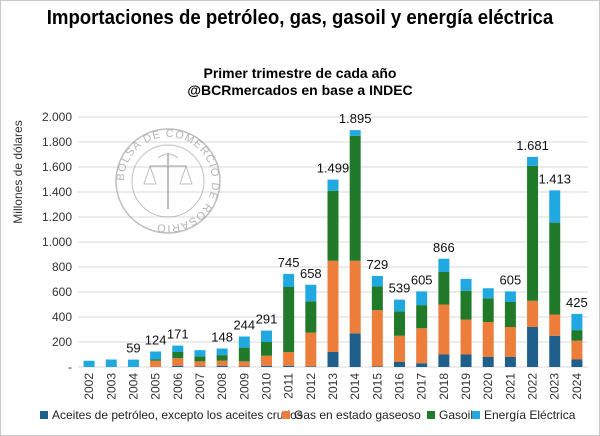 The image size is (600, 436). I want to click on total-label: 1.413, so click(554, 178).